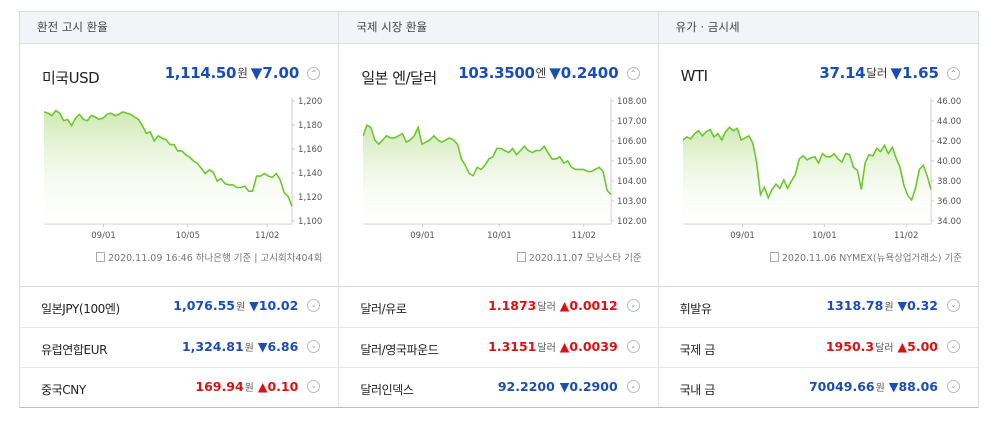  I want to click on quote-row: 국제 금 1950.3 달러 ▲5.00 ⌄, so click(818, 348).